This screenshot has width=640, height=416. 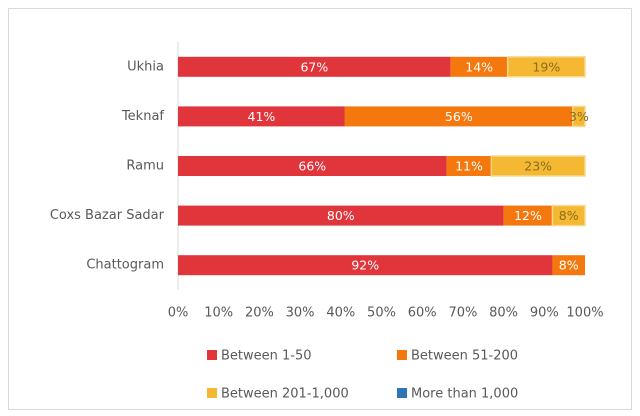 What do you see at coordinates (422, 313) in the screenshot?
I see `x-tick-label: 60%` at bounding box center [422, 313].